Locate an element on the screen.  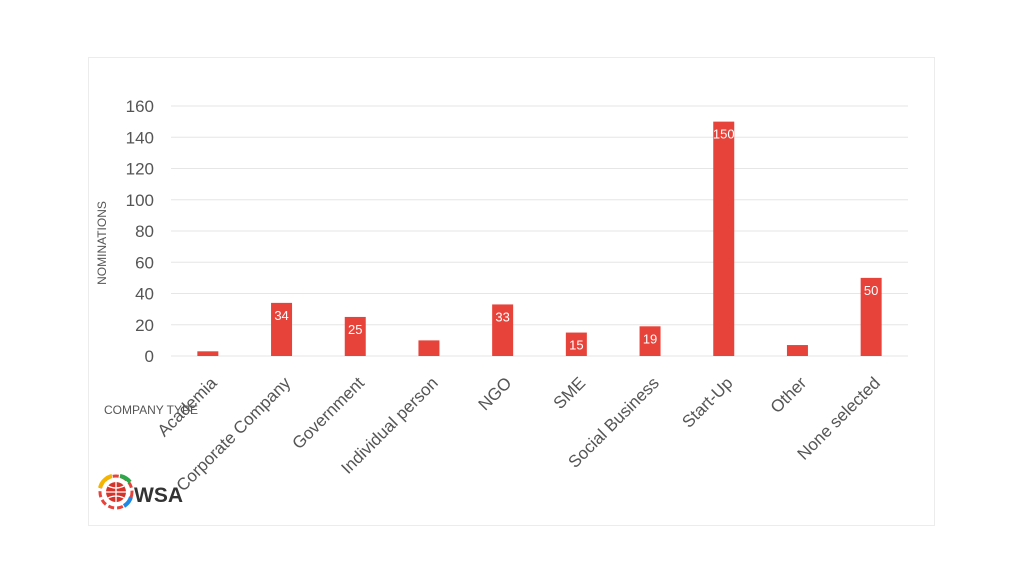
y-tick-label: 140 is located at coordinates (140, 137).